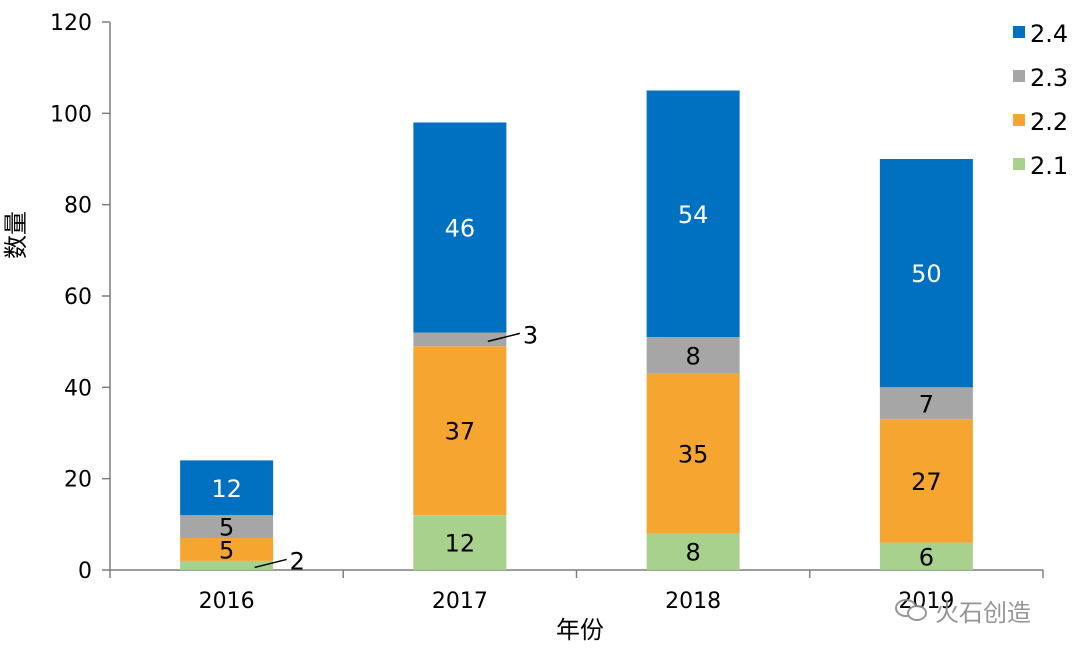 The image size is (1080, 659). I want to click on y-axis: 0 20 40 60 80 100 120, so click(80, 297).